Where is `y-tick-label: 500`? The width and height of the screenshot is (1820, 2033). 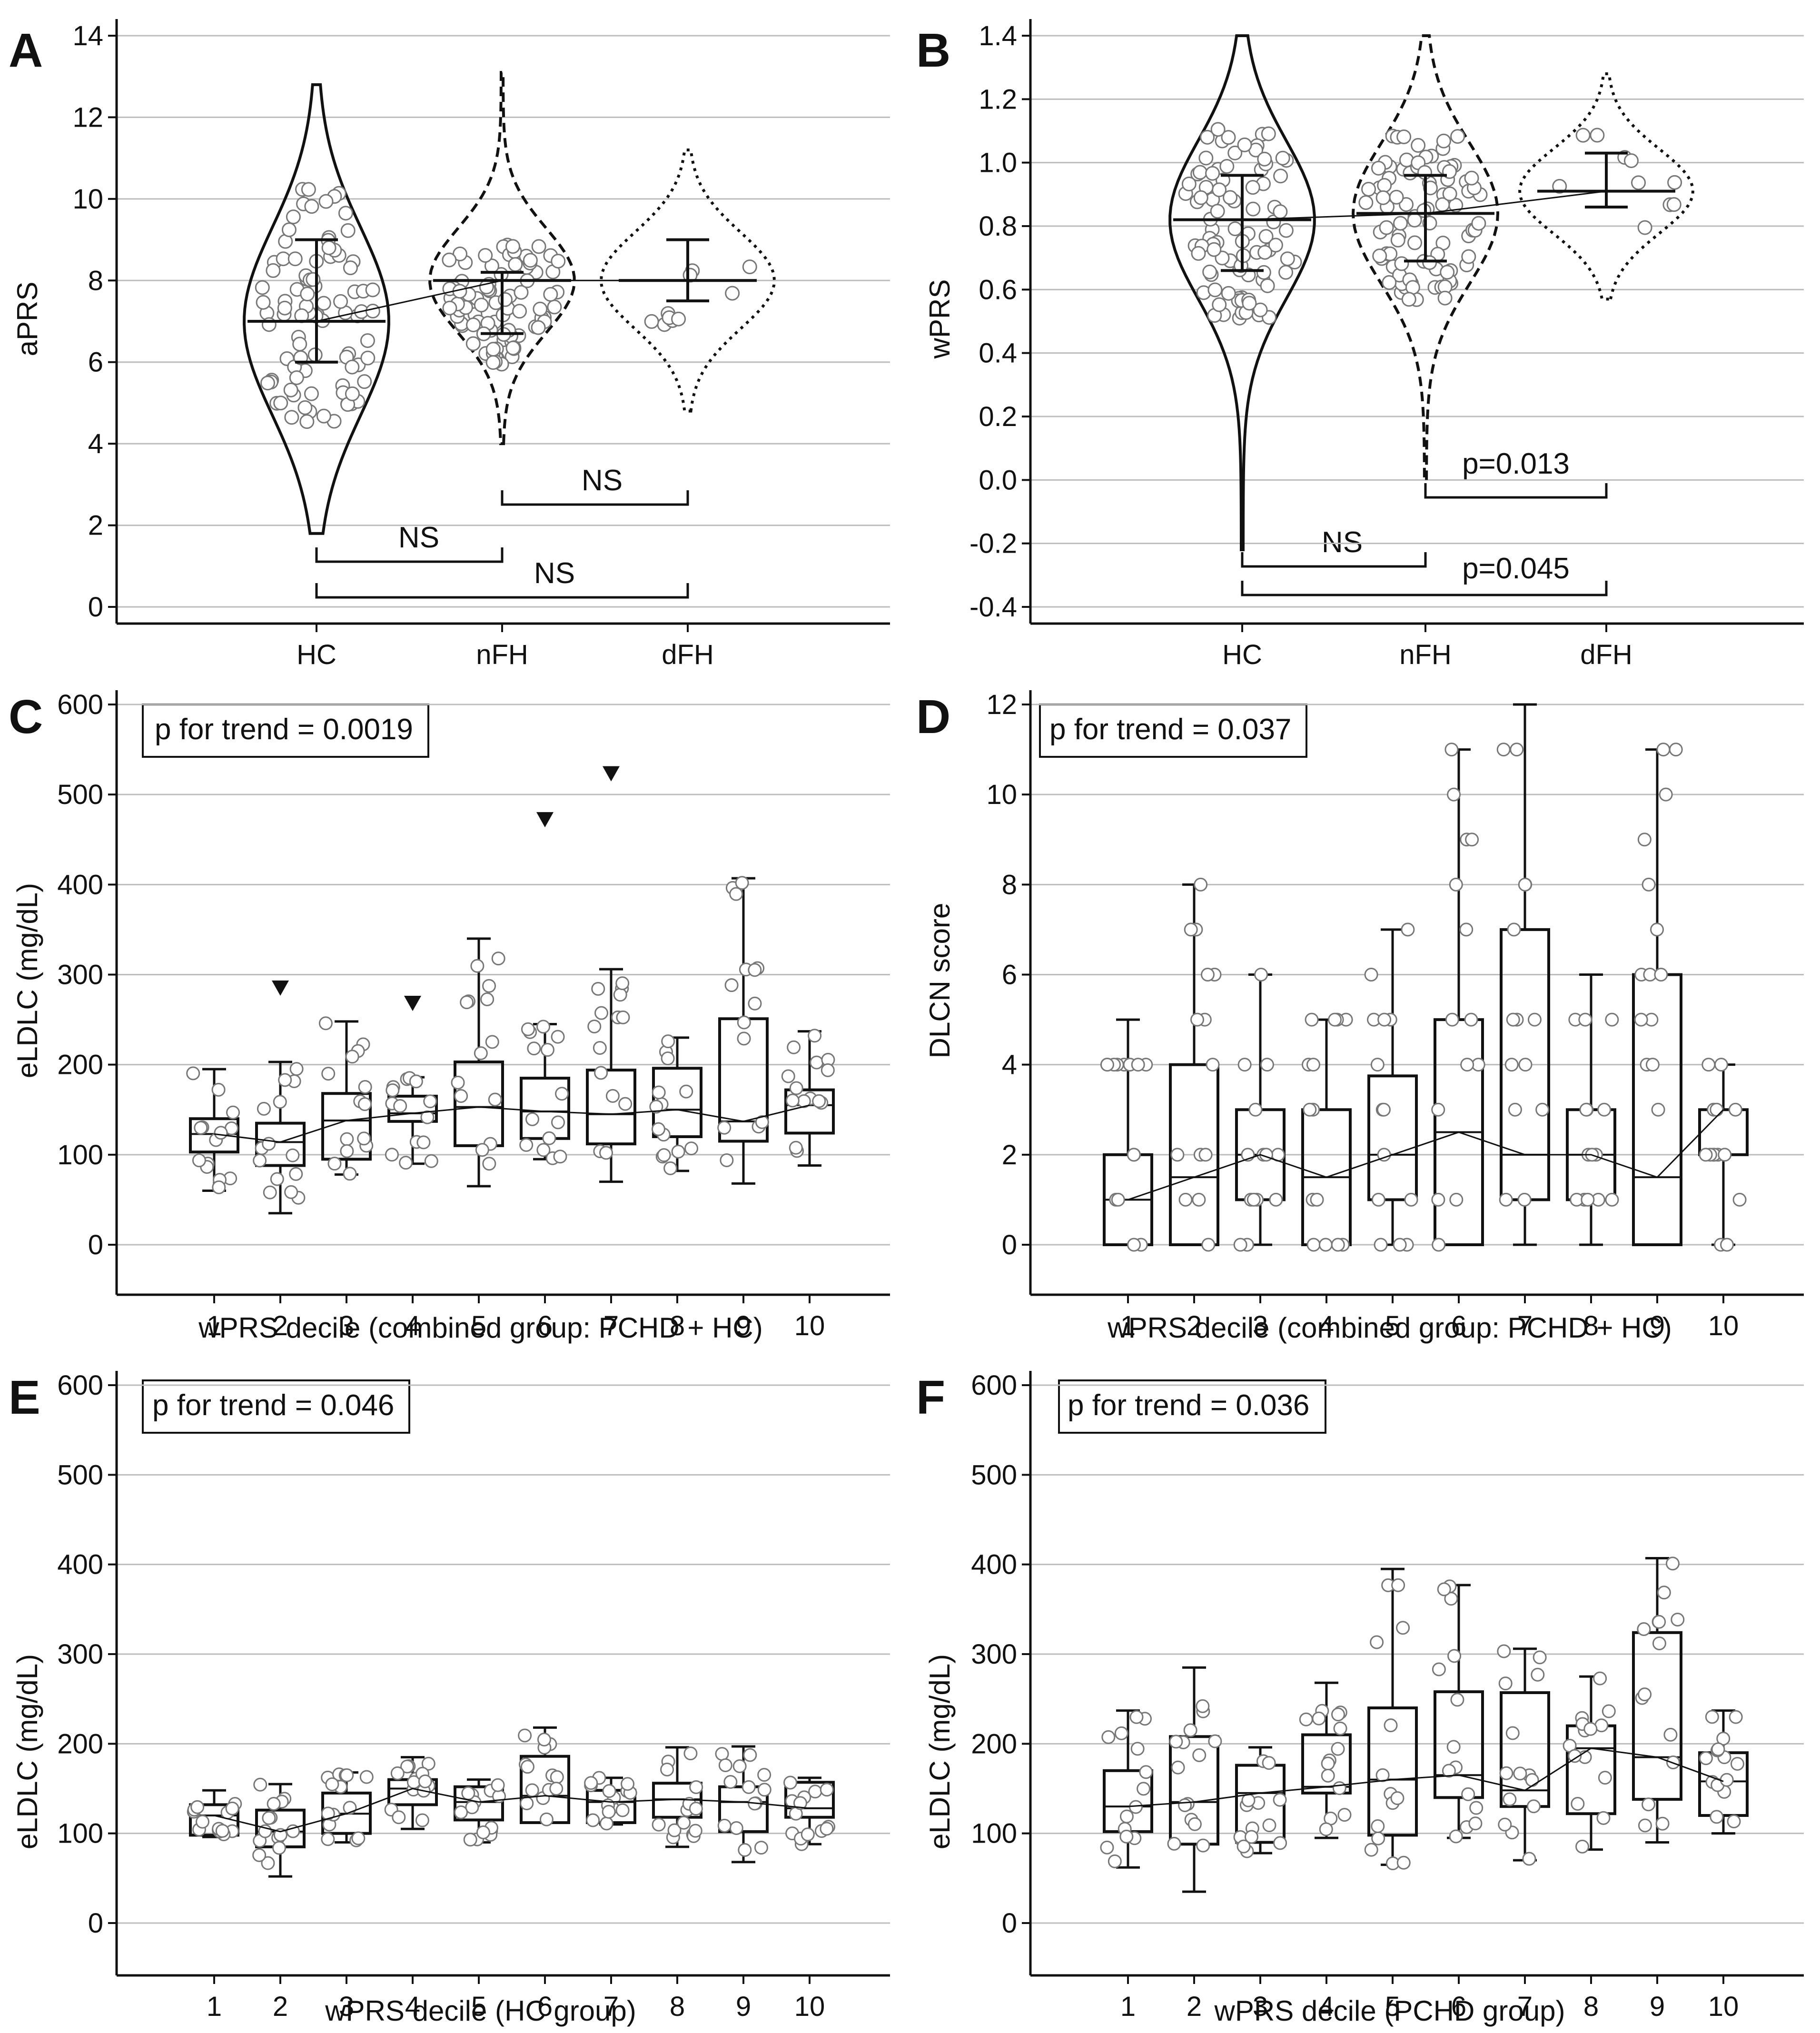
y-tick-label: 500 is located at coordinates (80, 794).